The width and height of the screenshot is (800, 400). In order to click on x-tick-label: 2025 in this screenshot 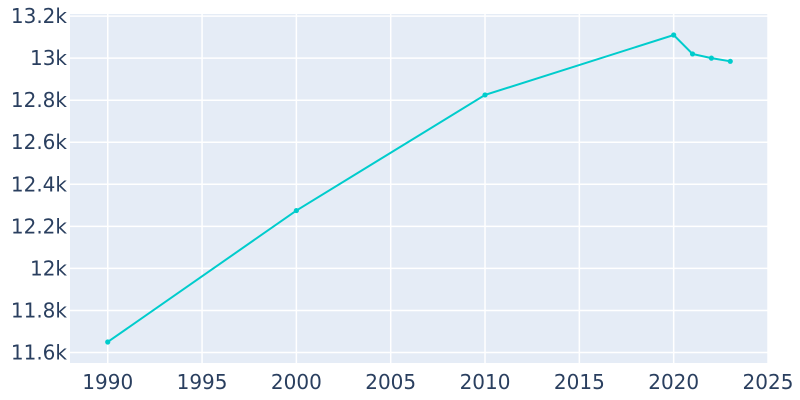, I will do `click(768, 382)`.